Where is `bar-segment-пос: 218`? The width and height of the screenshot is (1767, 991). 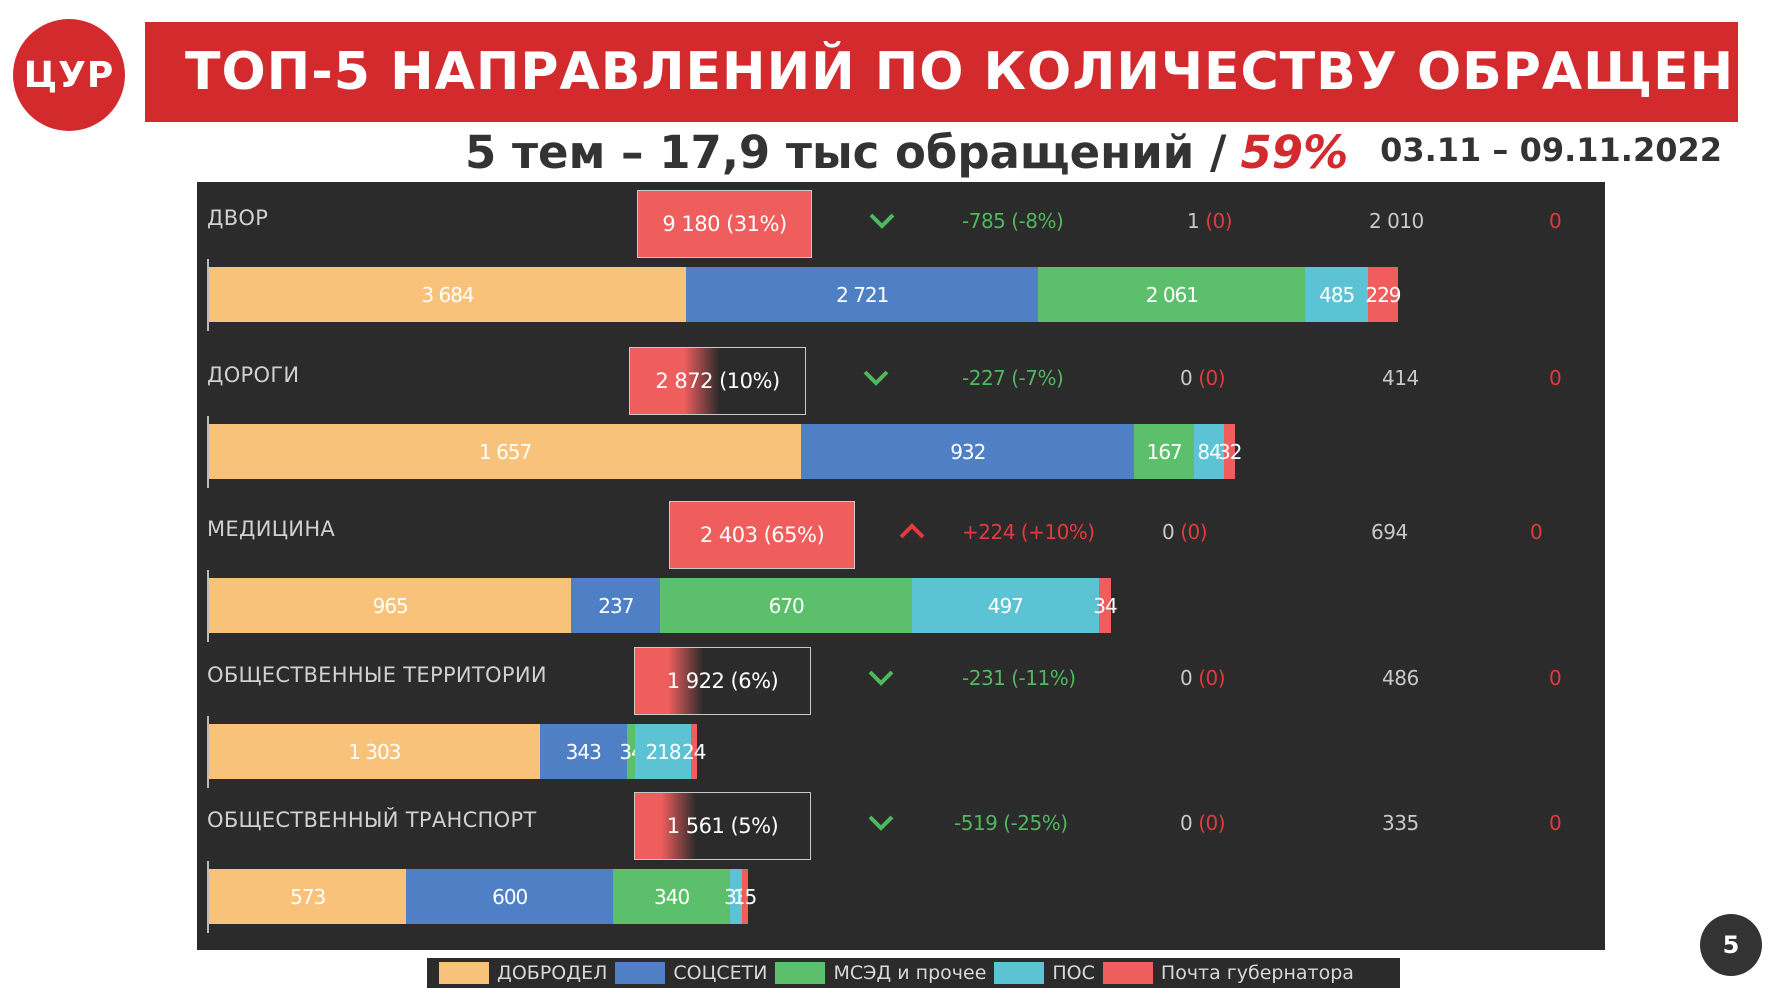 bar-segment-пос: 218 is located at coordinates (663, 751).